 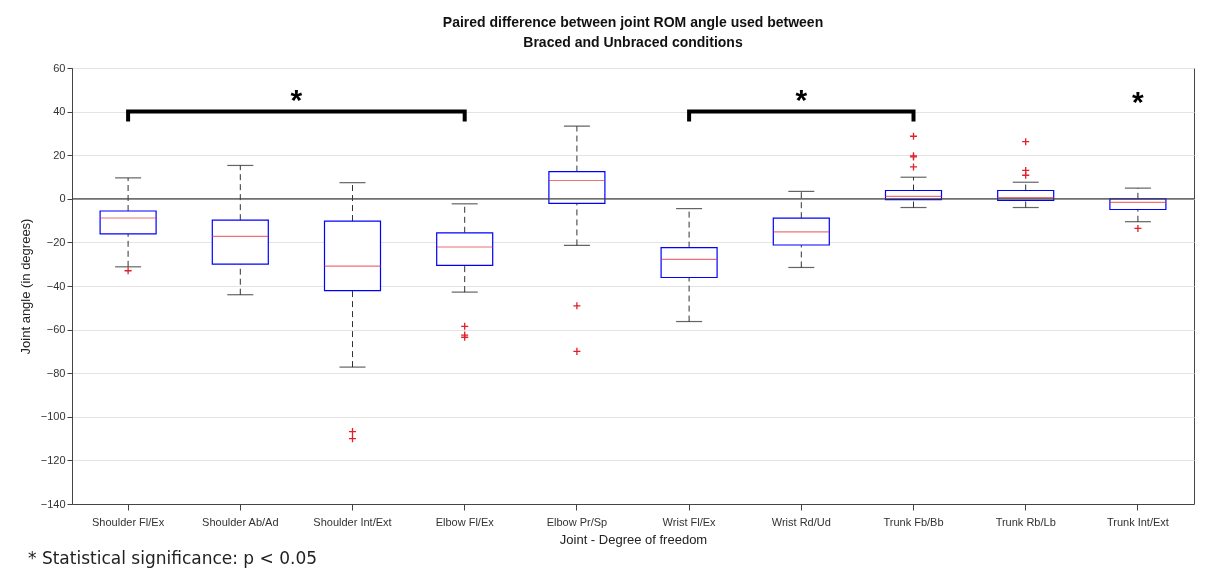 What do you see at coordinates (240, 521) in the screenshot?
I see `x-tick-label: Shoulder Ab/Ad` at bounding box center [240, 521].